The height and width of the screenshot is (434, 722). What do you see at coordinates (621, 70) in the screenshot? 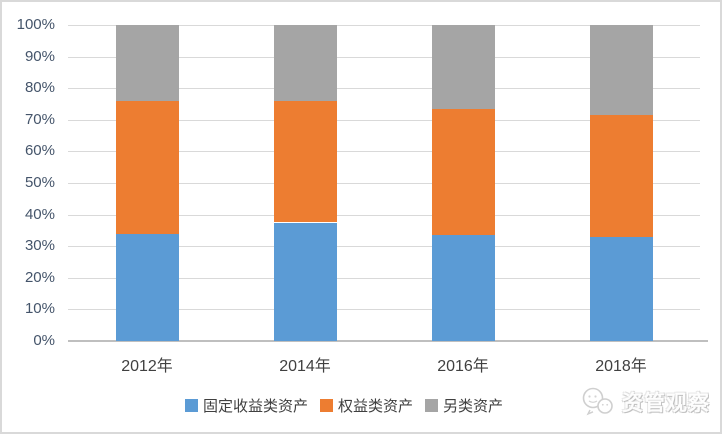
I see `bar-2018年-另类资产` at bounding box center [621, 70].